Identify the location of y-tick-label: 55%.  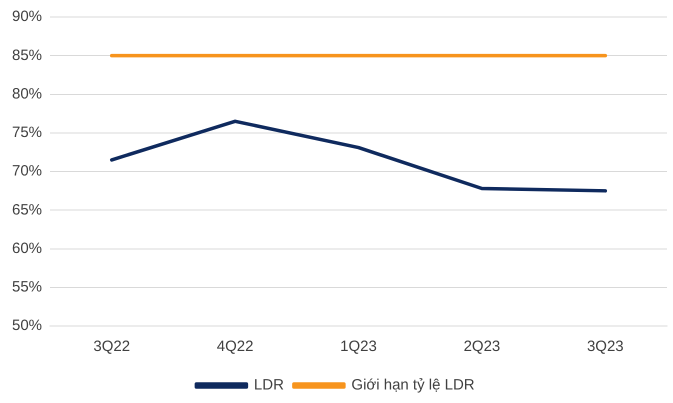
(27, 287).